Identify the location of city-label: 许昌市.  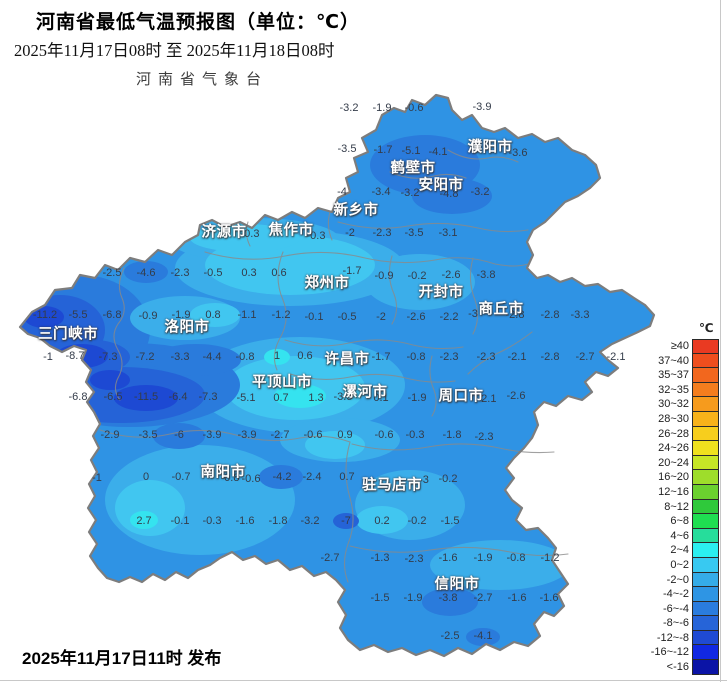
(347, 359).